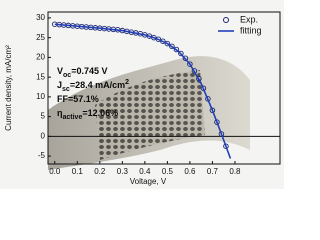 This screenshot has height=240, width=320. What do you see at coordinates (40, 76) in the screenshot?
I see `y-tick-label: 15` at bounding box center [40, 76].